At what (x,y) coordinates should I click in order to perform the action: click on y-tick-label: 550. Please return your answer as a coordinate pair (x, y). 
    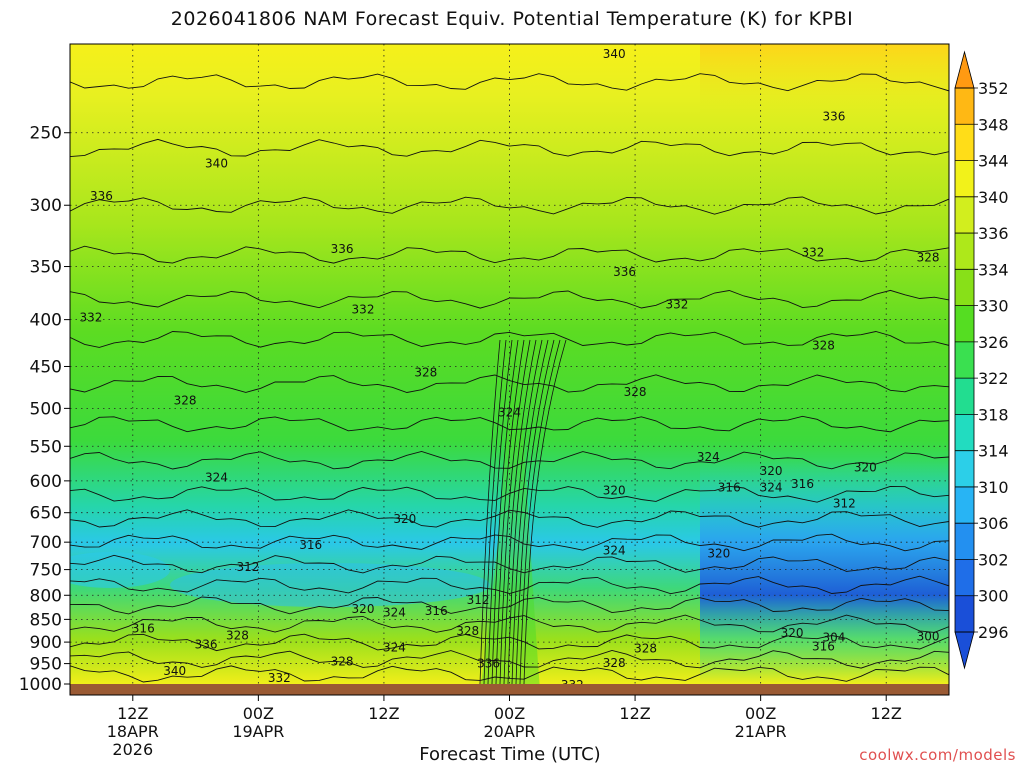
    Looking at the image, I should click on (46, 447).